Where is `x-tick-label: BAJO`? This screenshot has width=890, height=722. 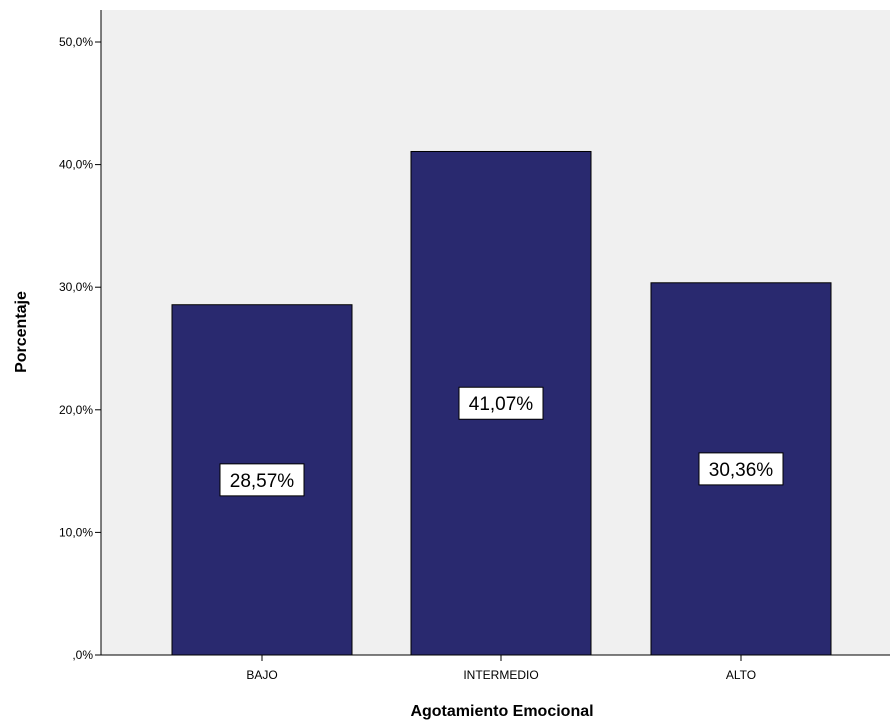
x-tick-label: BAJO is located at coordinates (261, 675).